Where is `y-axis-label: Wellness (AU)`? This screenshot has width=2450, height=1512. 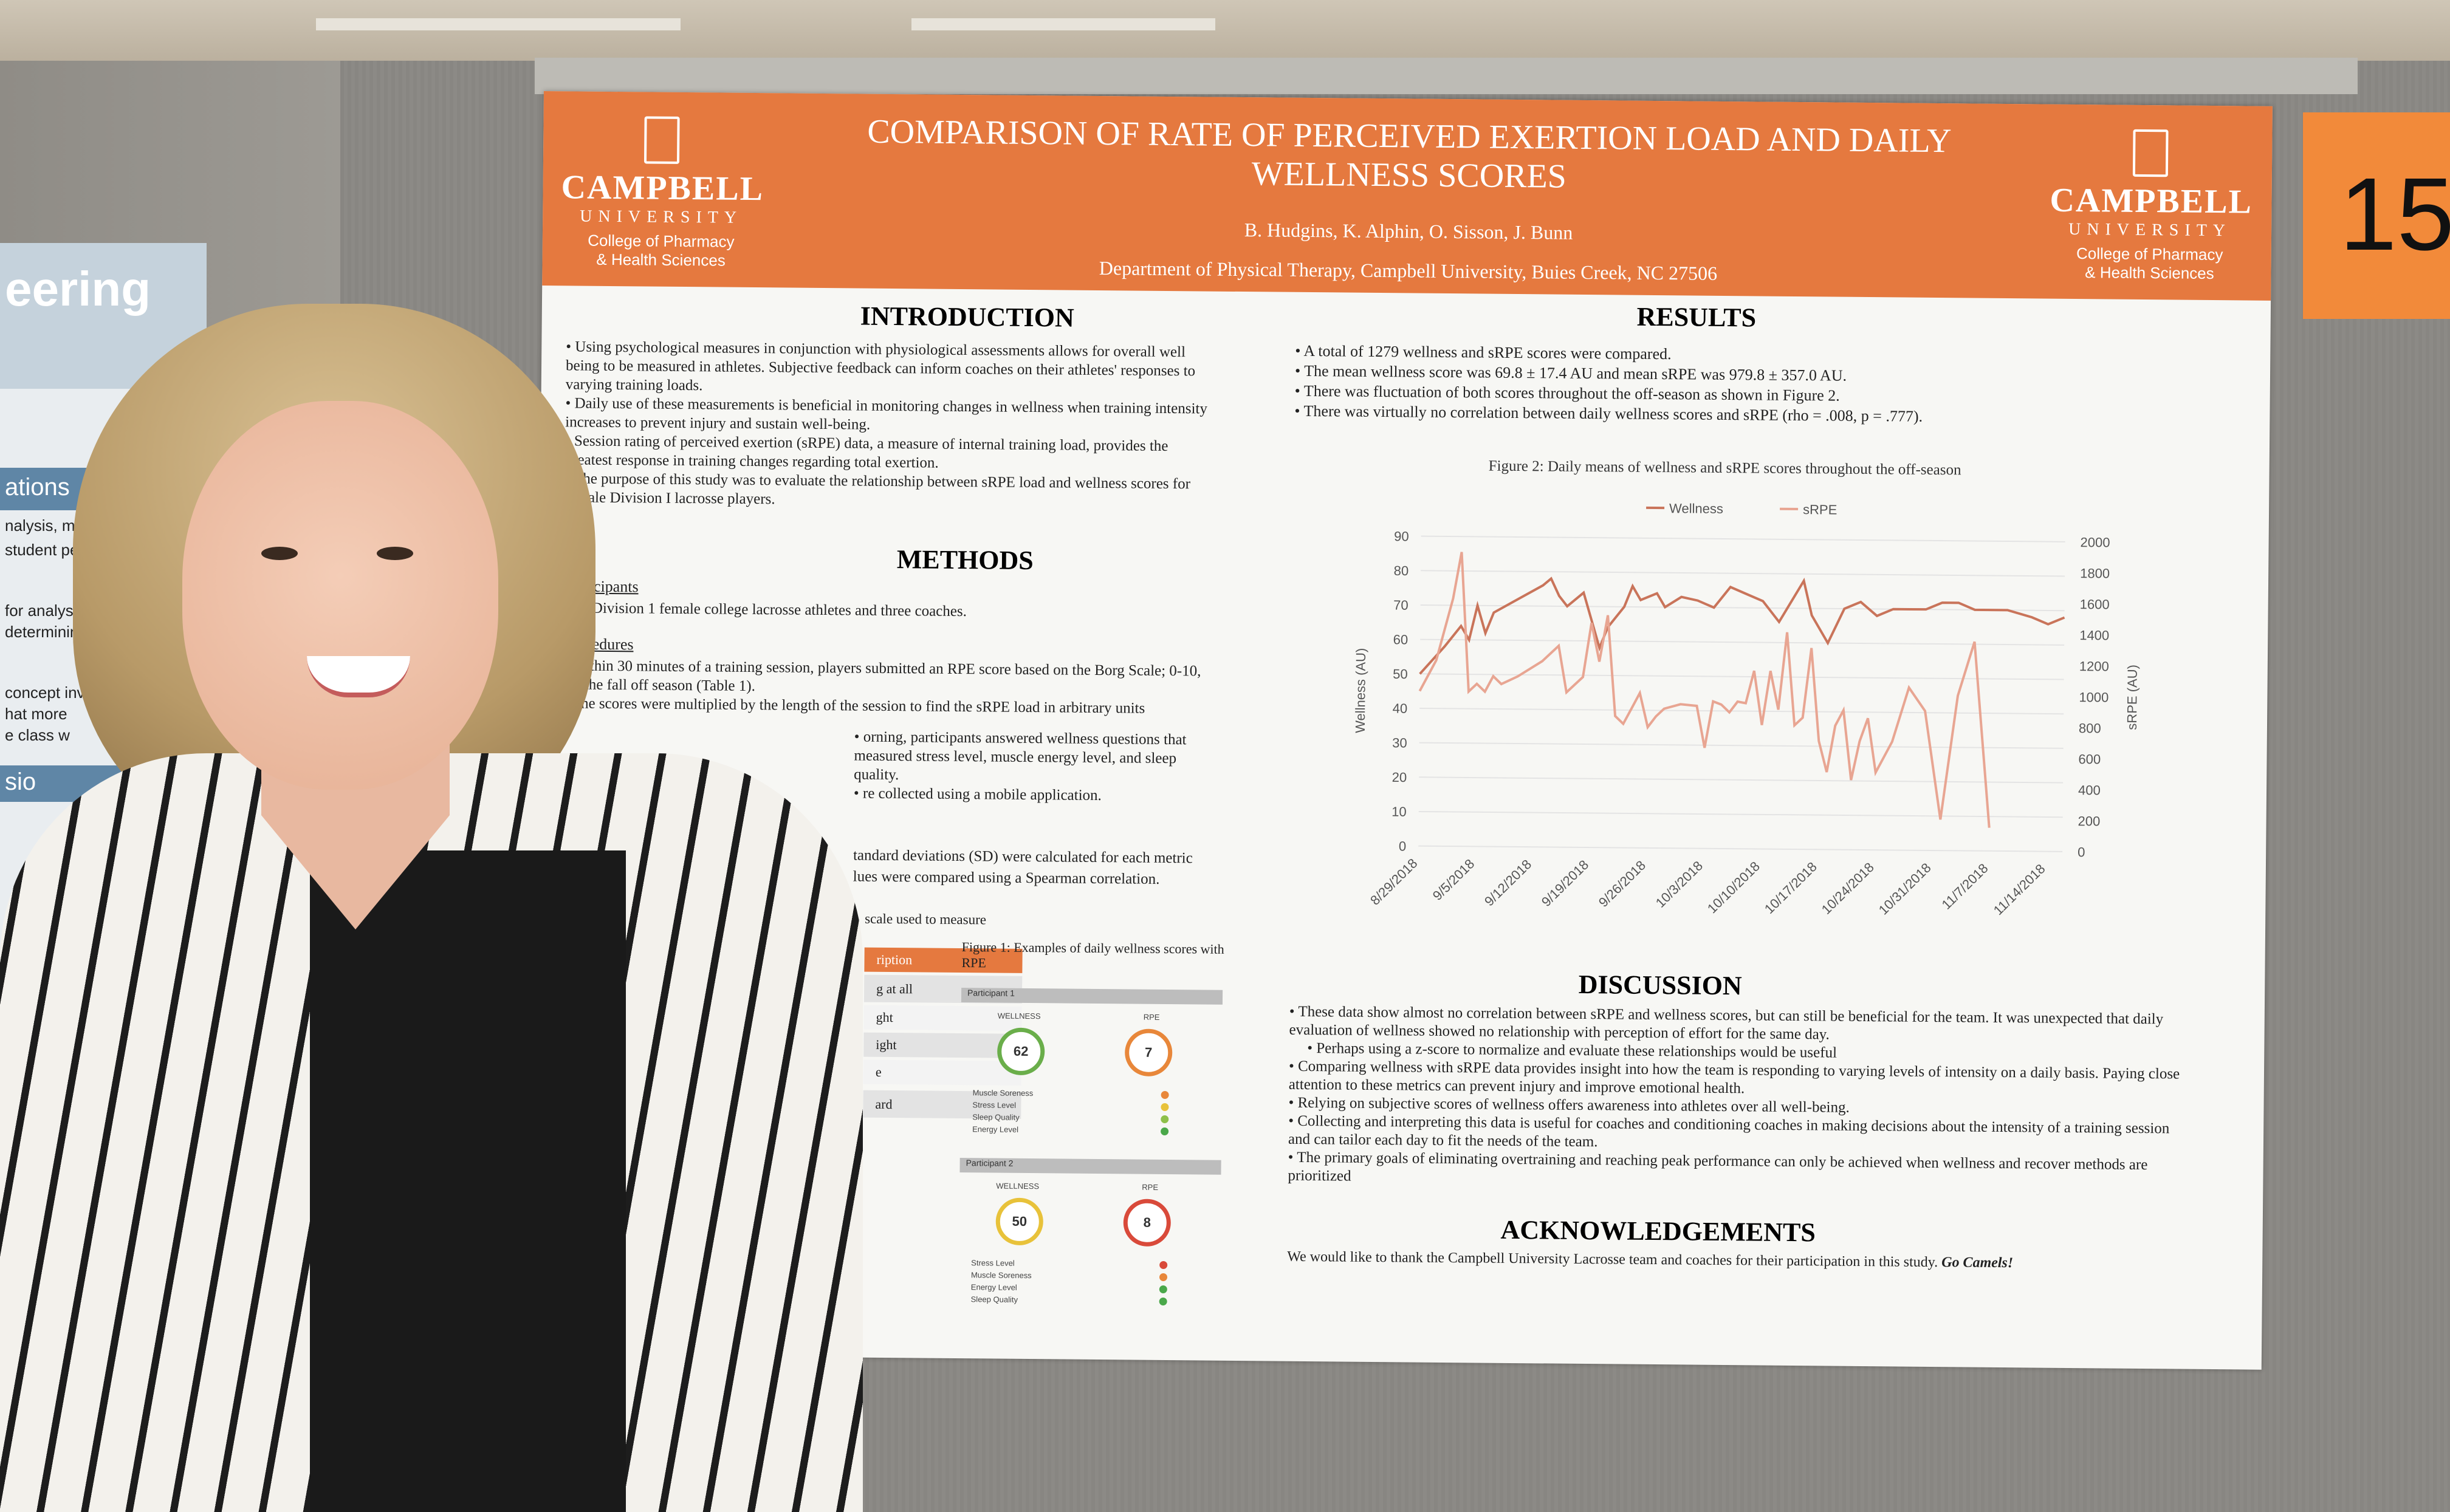 y-axis-label: Wellness (AU) is located at coordinates (1360, 690).